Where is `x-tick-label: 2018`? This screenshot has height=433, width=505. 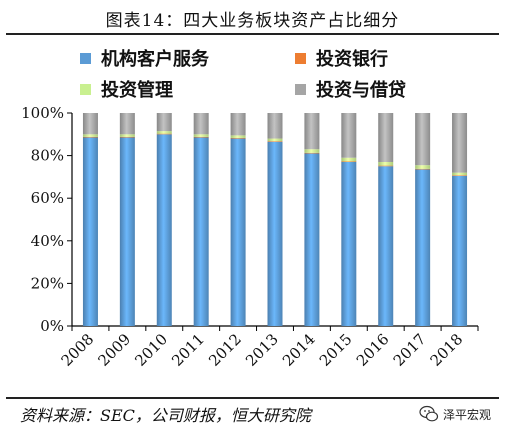 x-tick-label: 2018 is located at coordinates (447, 350).